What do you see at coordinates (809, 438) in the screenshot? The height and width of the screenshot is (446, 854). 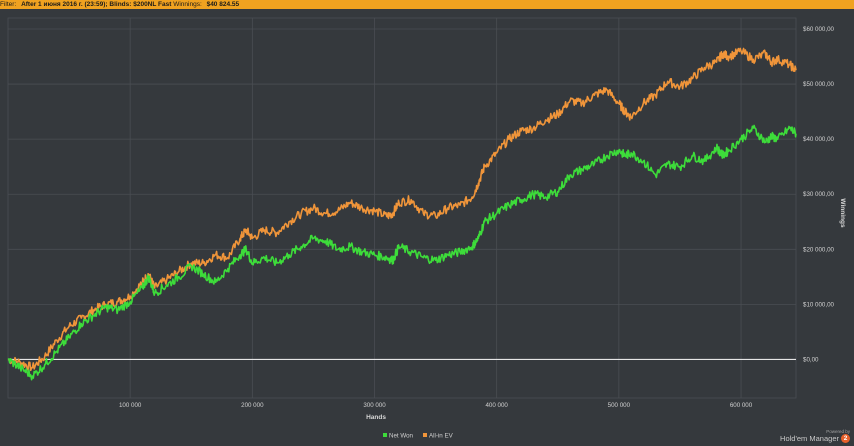 I see `brand-name: Hold'em Manager` at bounding box center [809, 438].